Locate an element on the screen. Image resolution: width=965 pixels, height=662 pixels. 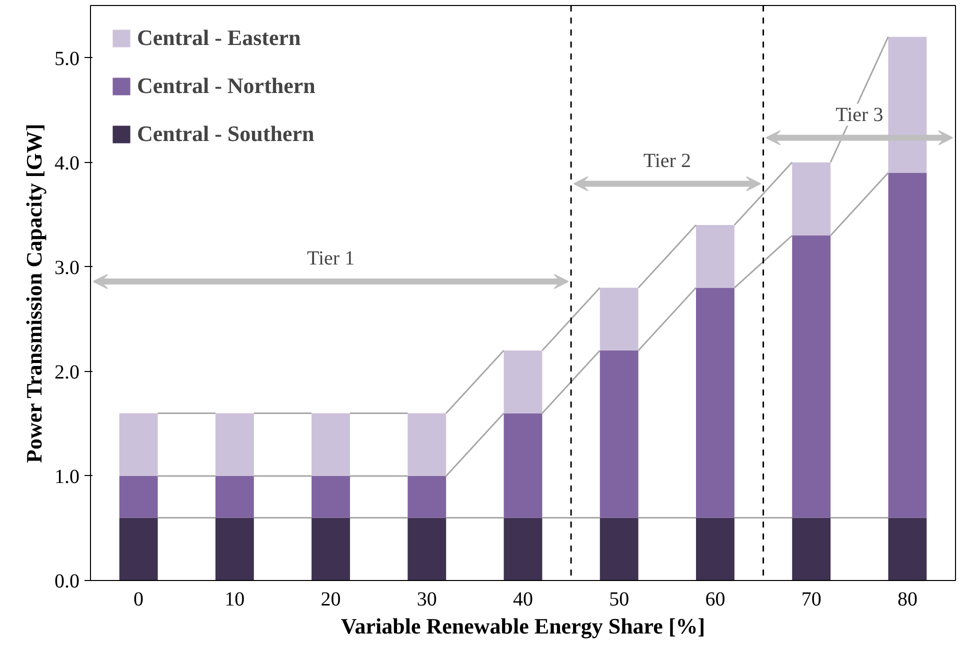
y-tick-label: 1.0 is located at coordinates (67, 477).